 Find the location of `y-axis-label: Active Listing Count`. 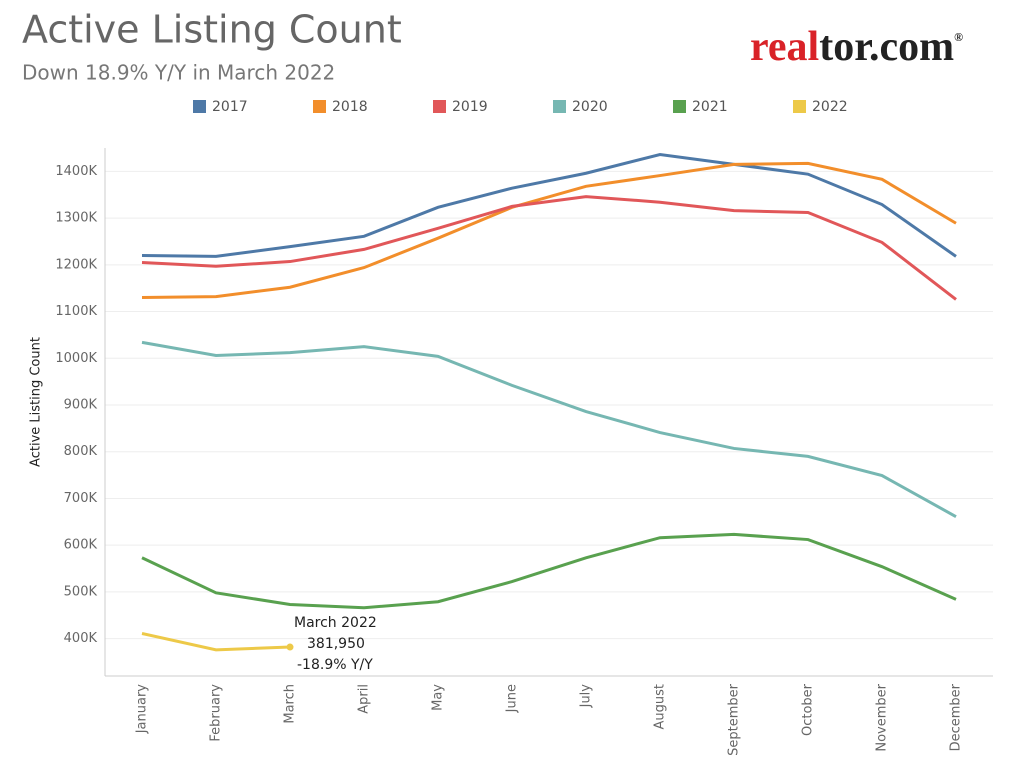

y-axis-label: Active Listing Count is located at coordinates (36, 402).